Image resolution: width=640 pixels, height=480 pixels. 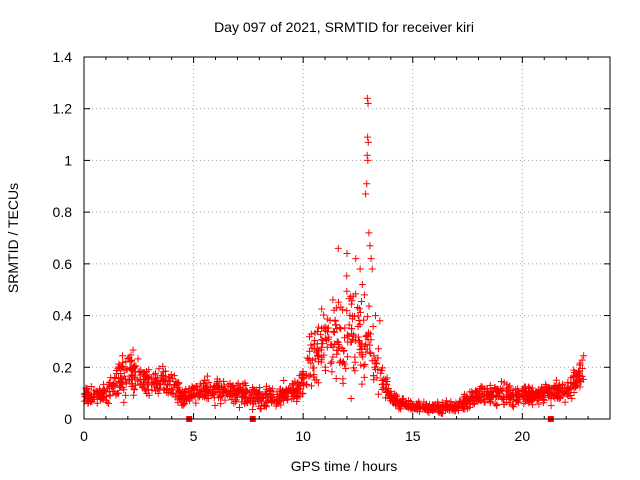 What do you see at coordinates (63, 264) in the screenshot?
I see `y-tick-label: 0.6` at bounding box center [63, 264].